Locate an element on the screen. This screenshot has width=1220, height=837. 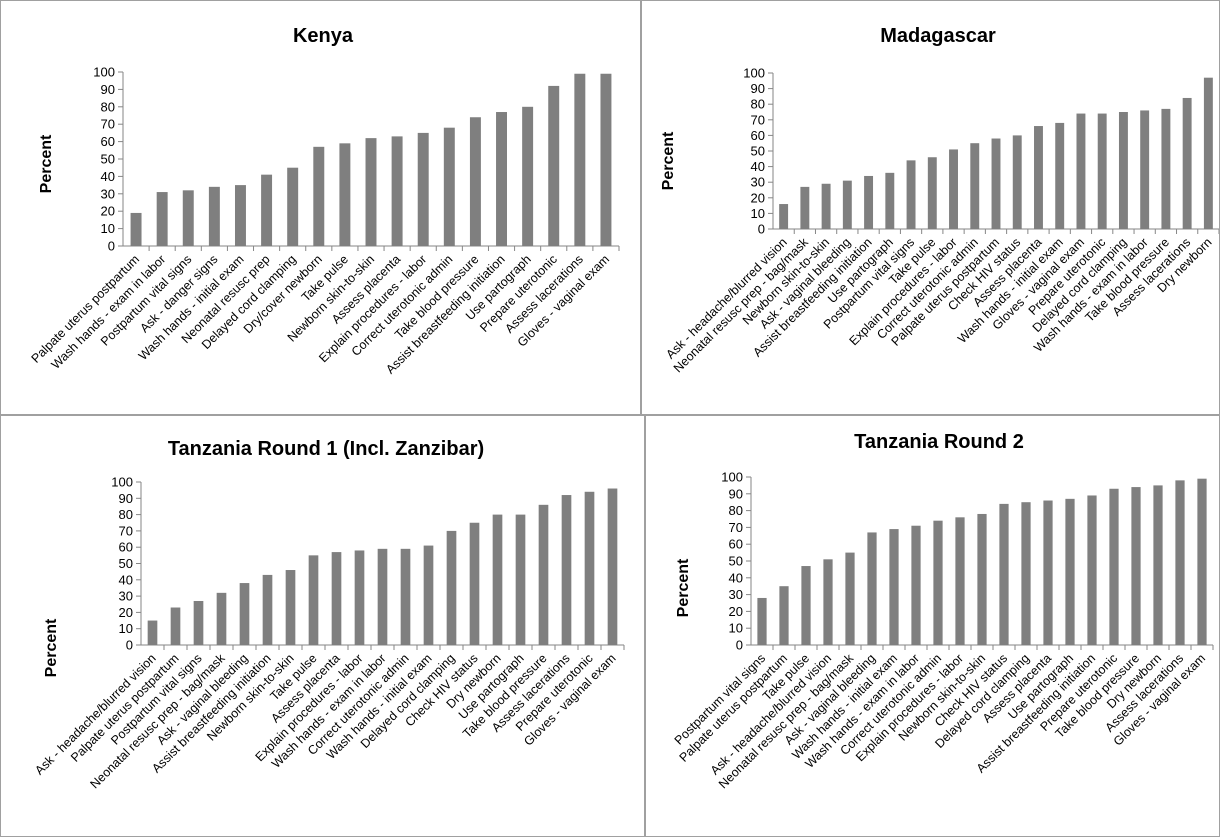
chart-title: Kenya is located at coordinates (323, 36).